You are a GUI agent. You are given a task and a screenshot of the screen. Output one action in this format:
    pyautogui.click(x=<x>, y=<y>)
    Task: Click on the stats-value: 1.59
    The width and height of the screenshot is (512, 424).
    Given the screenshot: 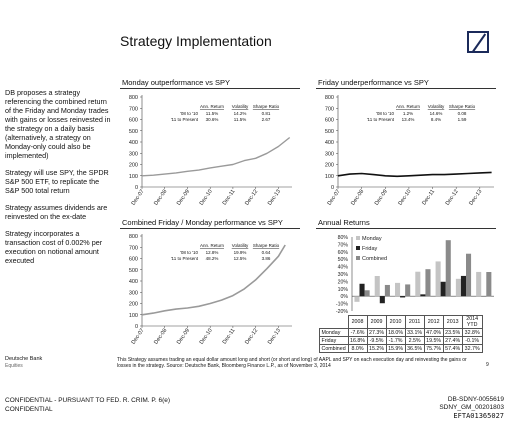 What is the action you would take?
    pyautogui.click(x=462, y=119)
    